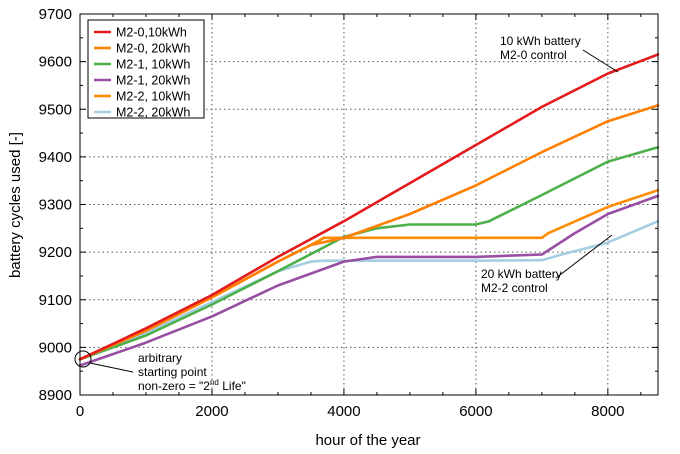  Describe the element at coordinates (367, 440) in the screenshot. I see `x-axis-label: hour of the year` at that location.